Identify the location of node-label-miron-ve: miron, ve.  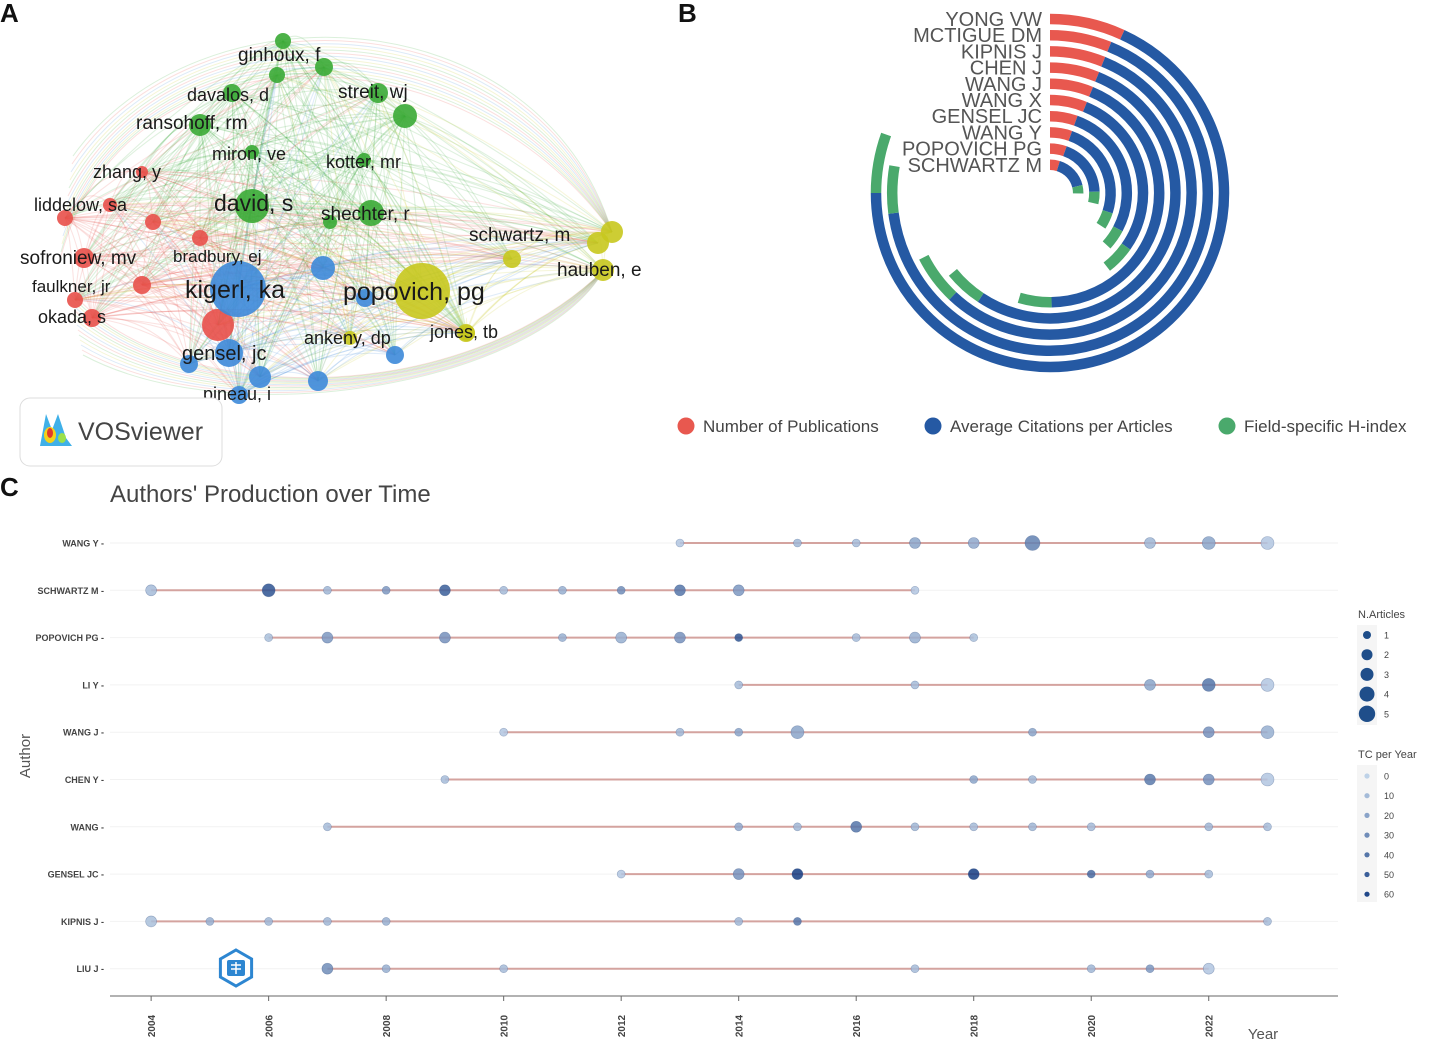
(249, 154).